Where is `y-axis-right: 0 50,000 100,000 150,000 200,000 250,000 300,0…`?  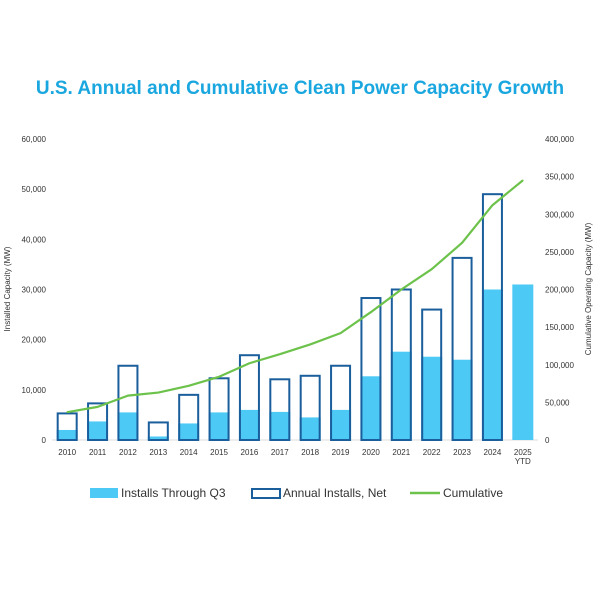 y-axis-right: 0 50,000 100,000 150,000 200,000 250,000 300,0… is located at coordinates (559, 290).